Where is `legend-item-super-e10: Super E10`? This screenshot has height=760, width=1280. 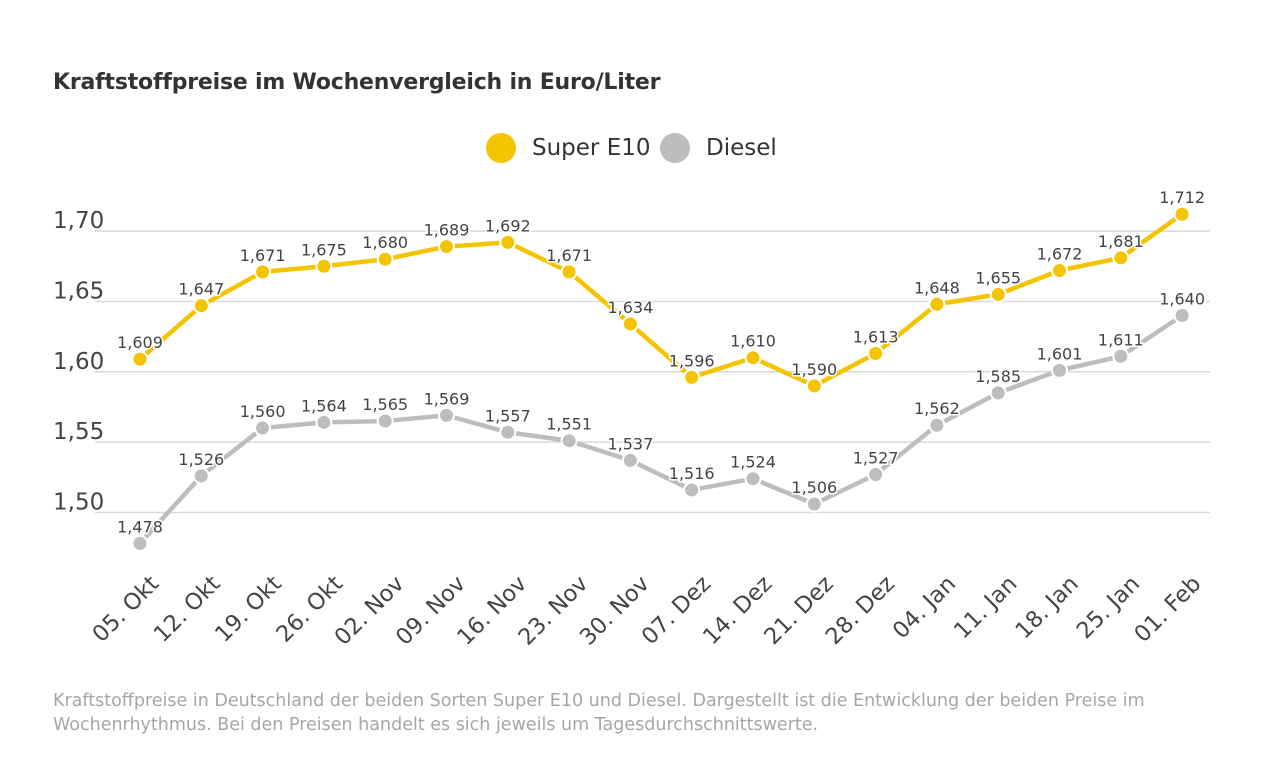
legend-item-super-e10: Super E10 is located at coordinates (568, 148).